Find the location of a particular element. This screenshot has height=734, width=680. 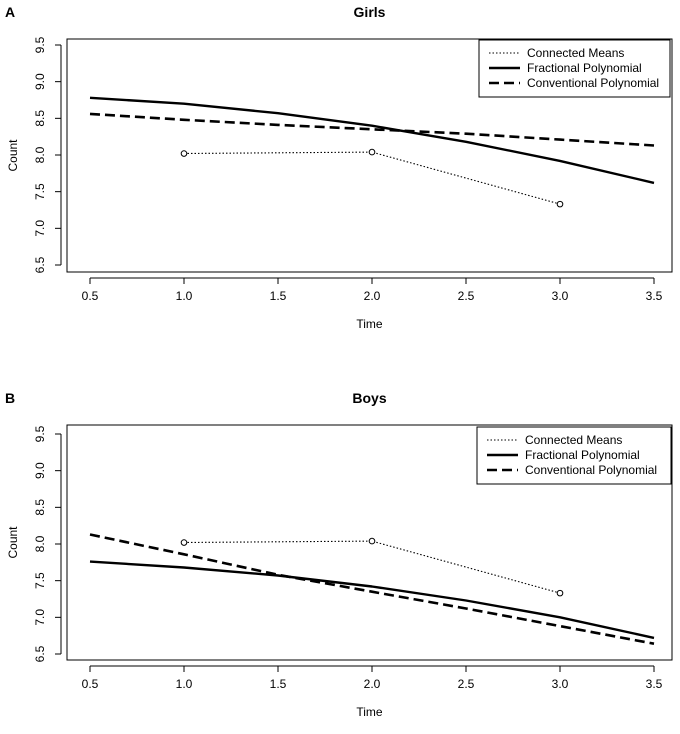

series-line-connected-means is located at coordinates (372, 178).